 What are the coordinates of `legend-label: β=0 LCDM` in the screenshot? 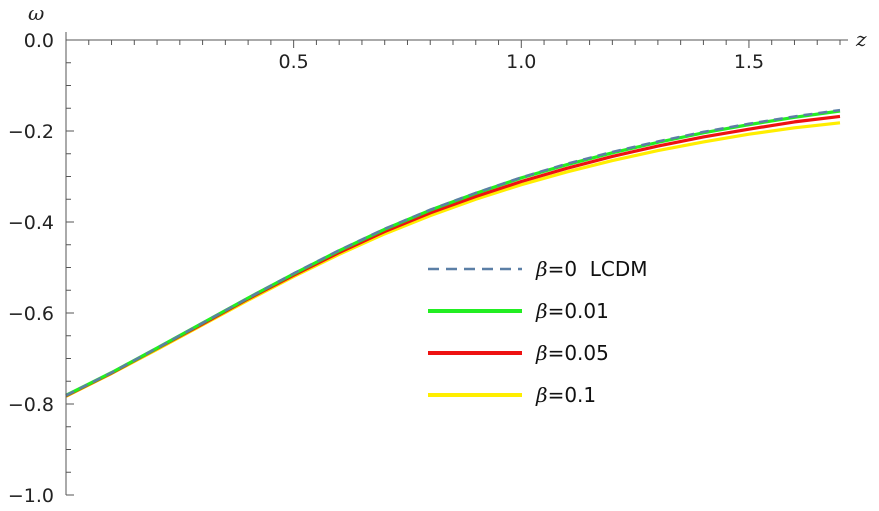 It's located at (591, 269).